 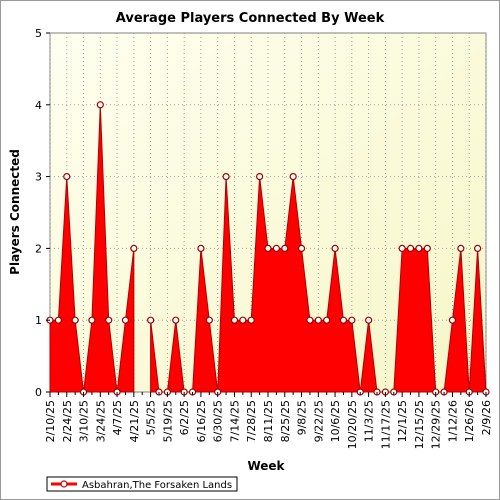 I want to click on x-tick-label: 5/19/25, so click(x=167, y=421).